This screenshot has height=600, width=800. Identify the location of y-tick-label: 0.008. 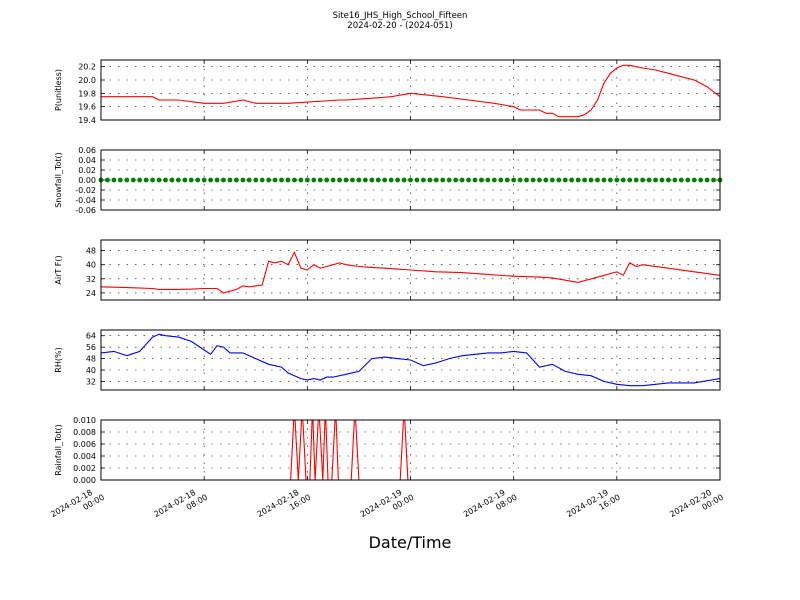
(84, 432).